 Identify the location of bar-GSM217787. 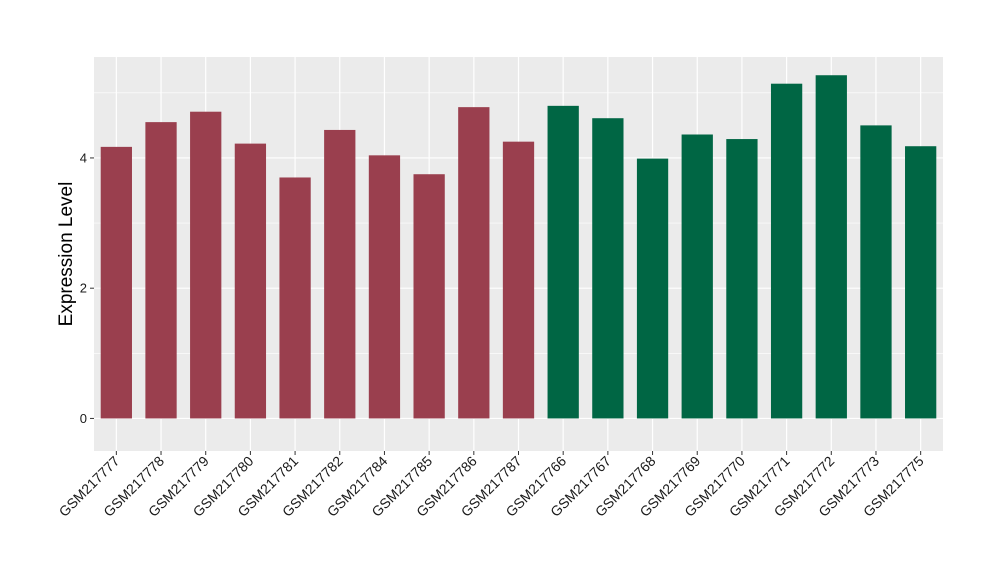
(518, 280).